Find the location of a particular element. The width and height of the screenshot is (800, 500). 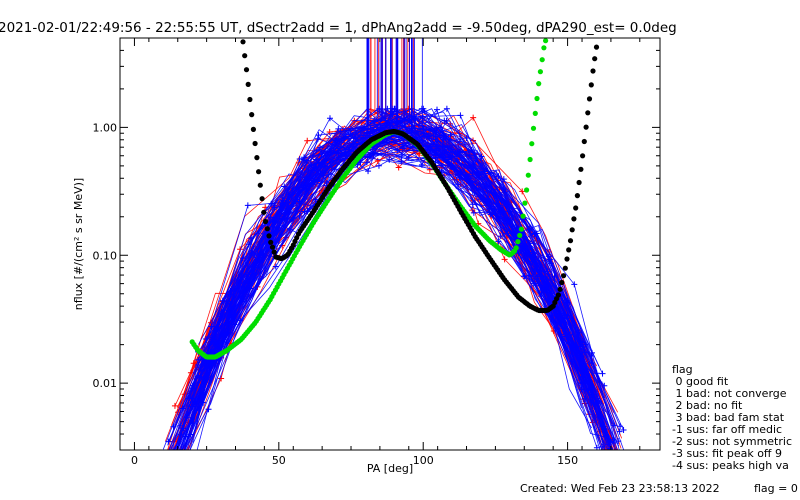

legend-item: -2 sus: not symmetric is located at coordinates (732, 441).